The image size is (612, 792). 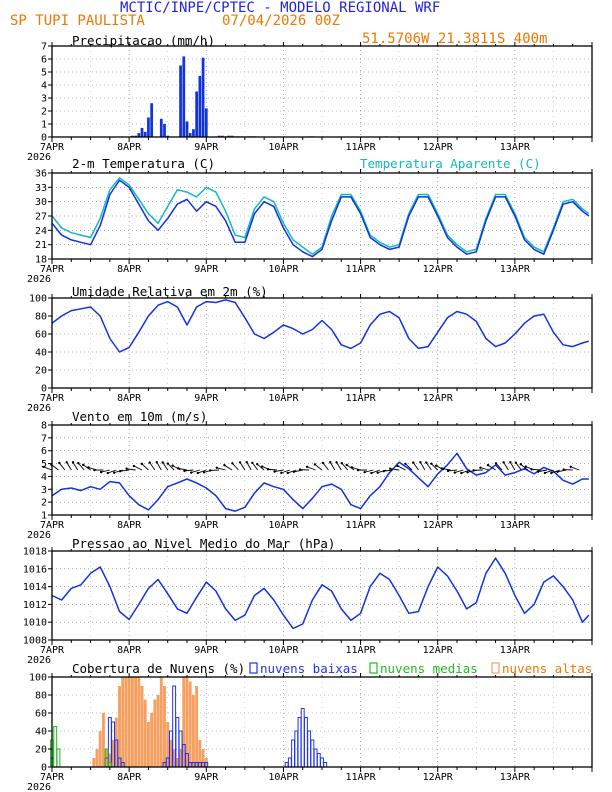 What do you see at coordinates (52, 269) in the screenshot?
I see `x-tick-label: 7APR` at bounding box center [52, 269].